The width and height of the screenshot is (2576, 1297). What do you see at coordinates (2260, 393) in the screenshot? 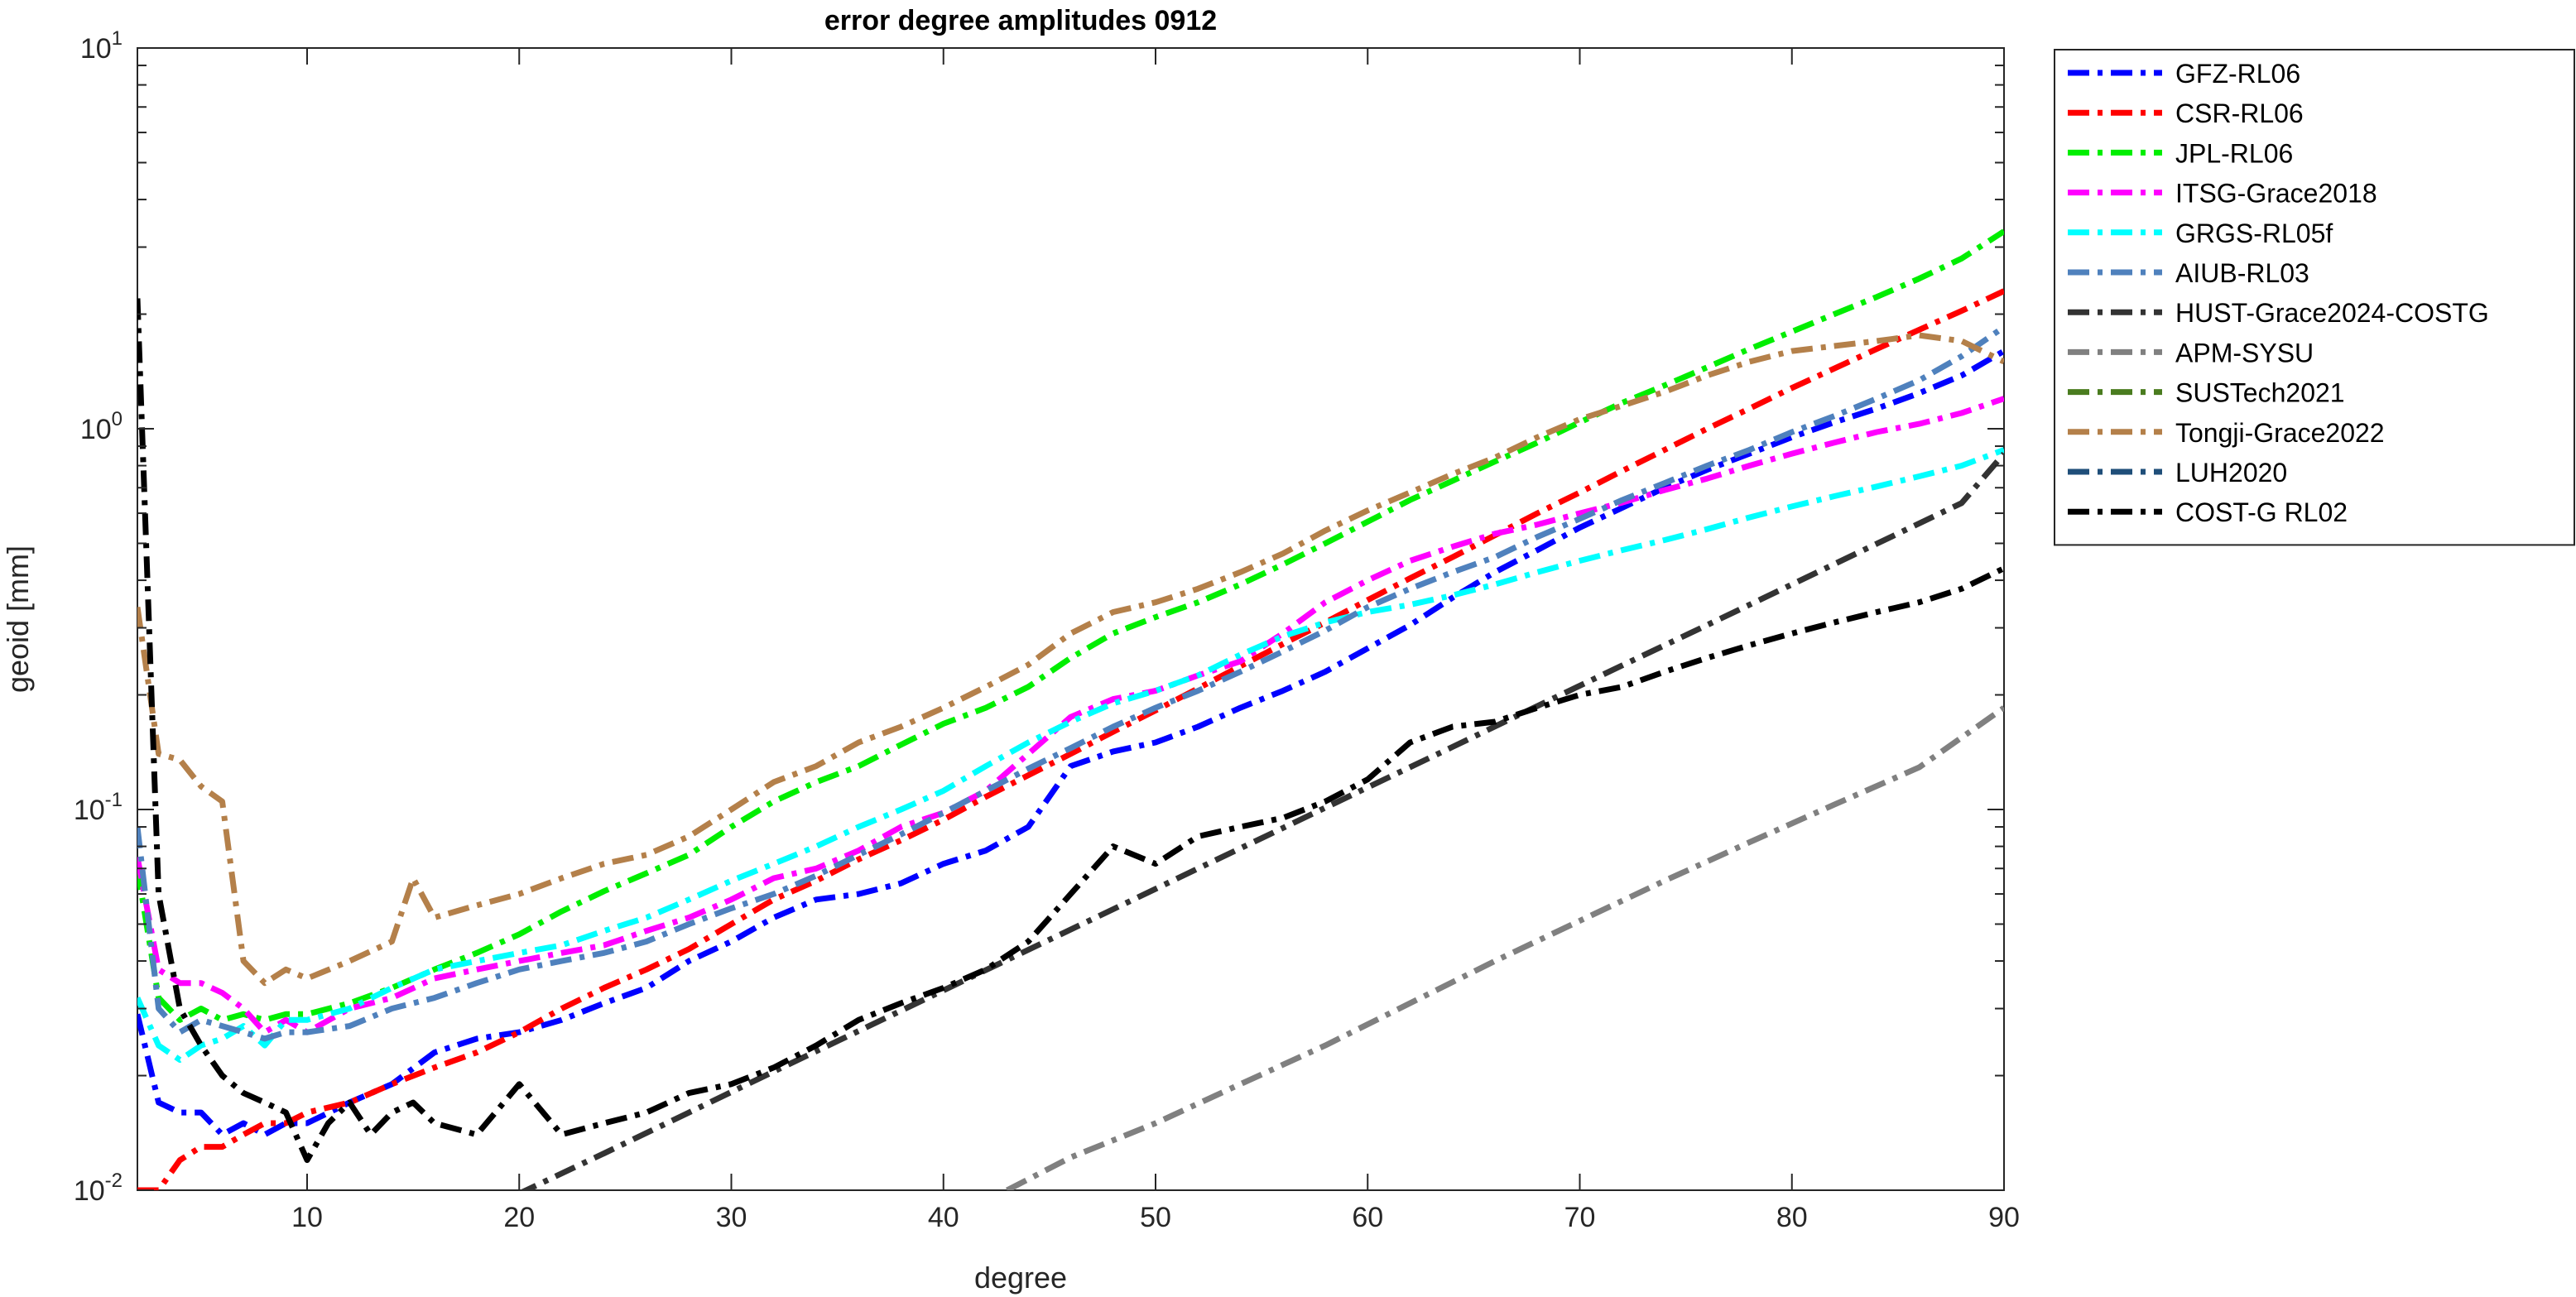
I see `legend-label: SUSTech2021` at bounding box center [2260, 393].